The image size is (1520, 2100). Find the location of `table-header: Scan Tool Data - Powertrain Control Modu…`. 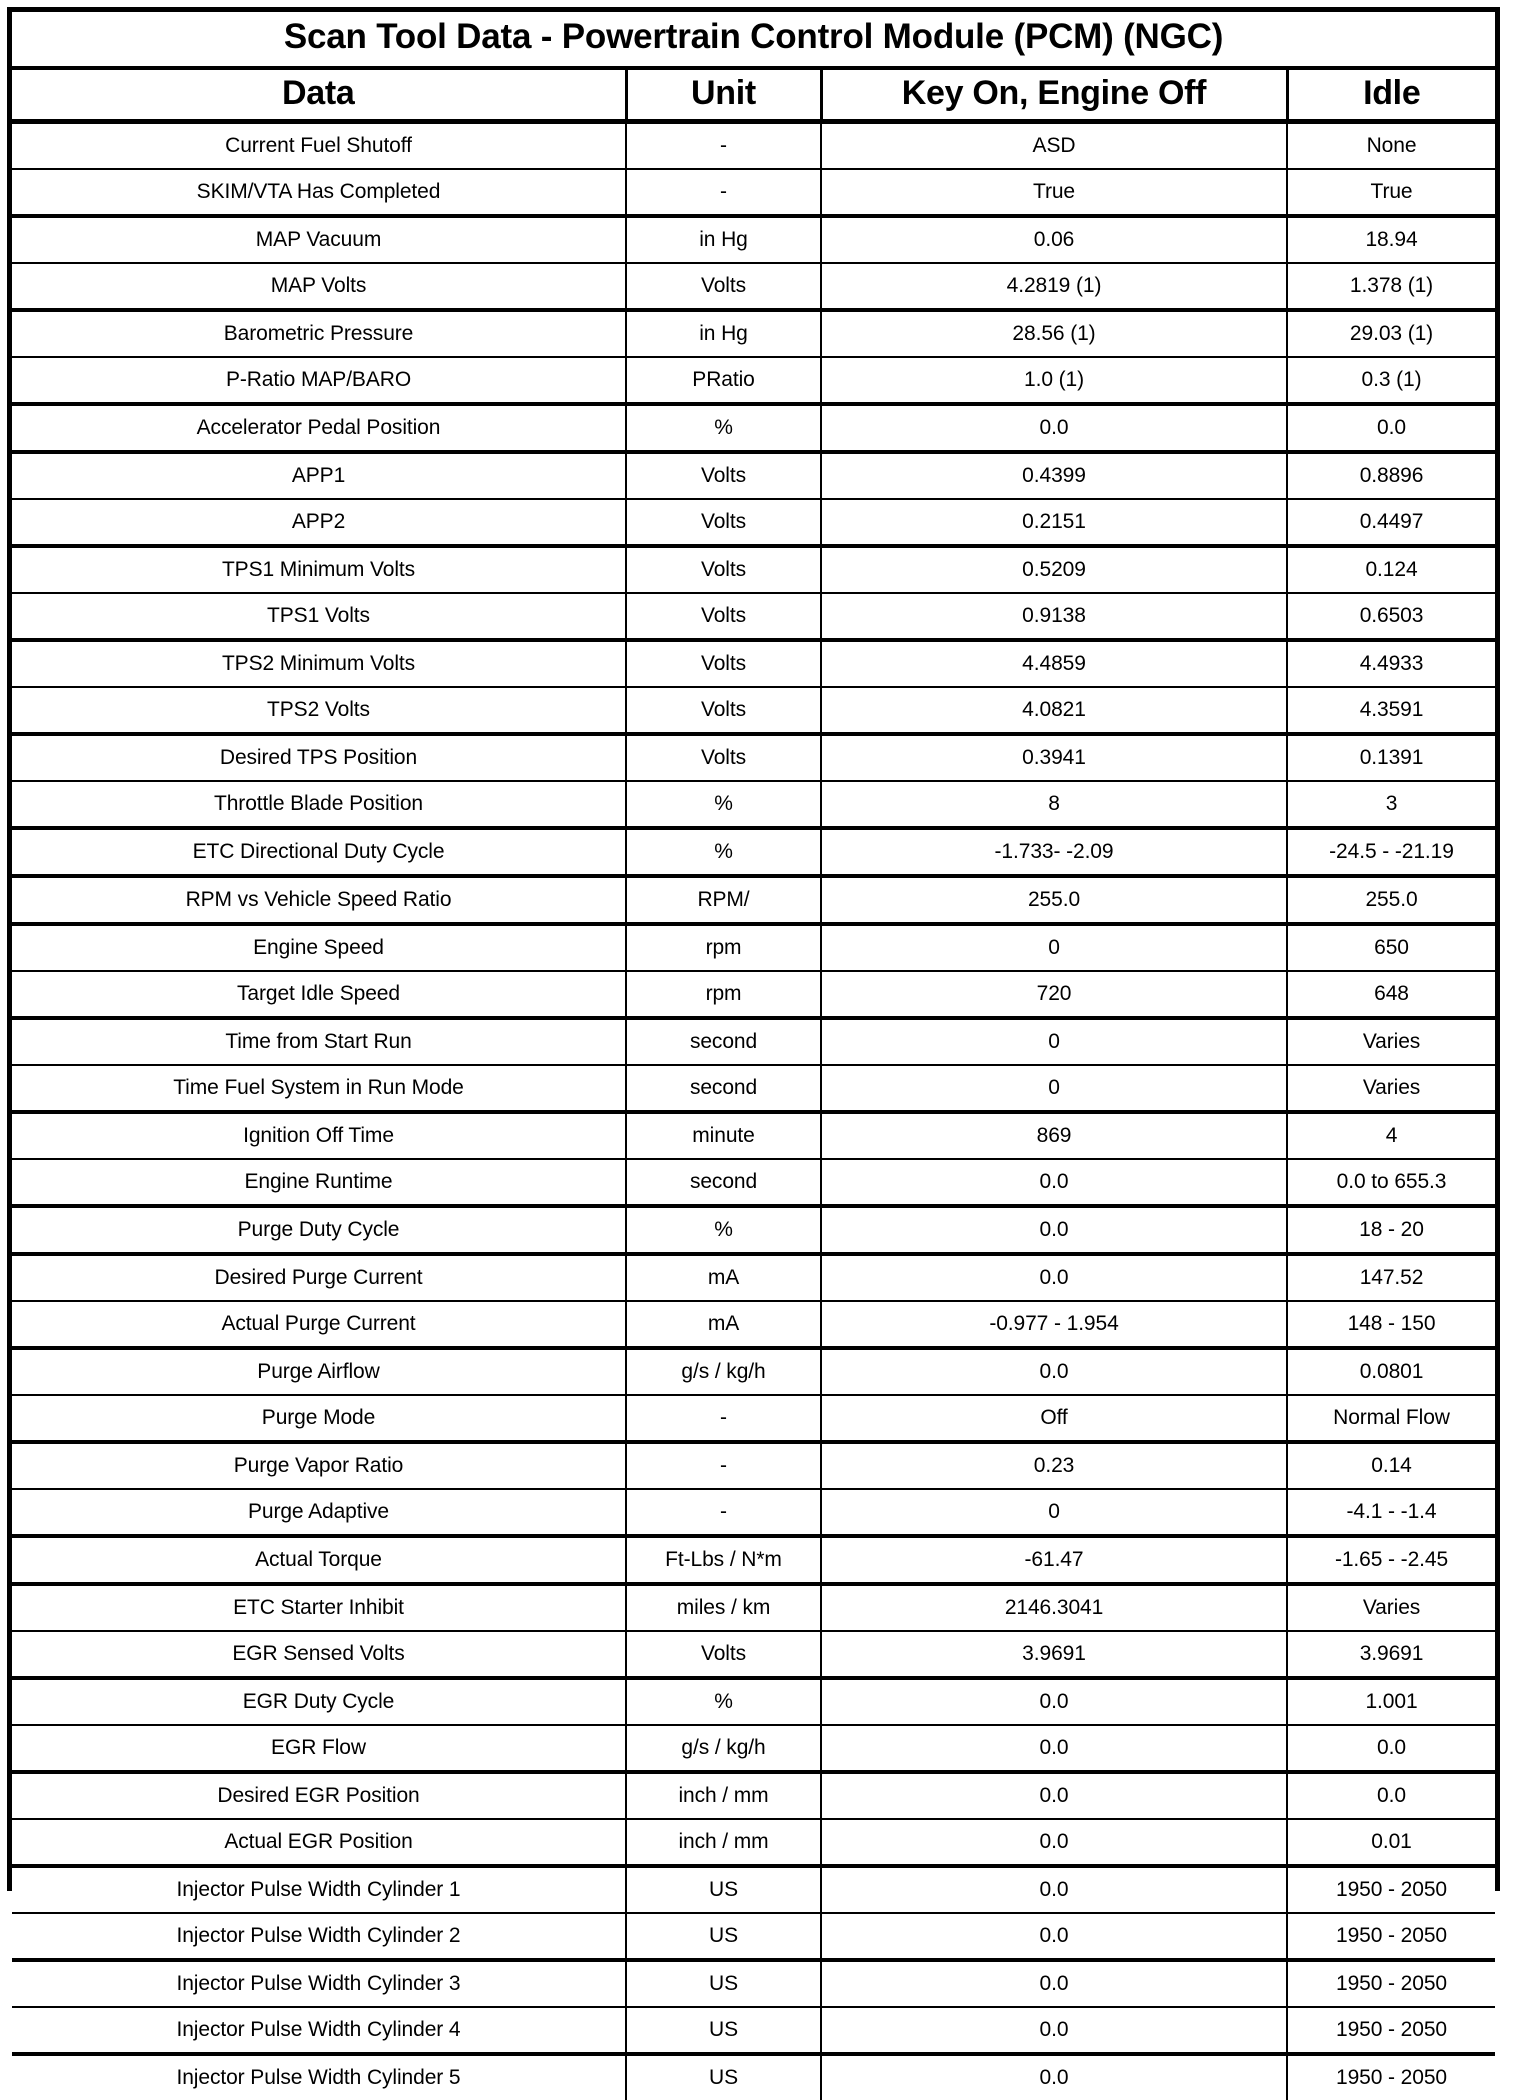

table-header: Scan Tool Data - Powertrain Control Modu… is located at coordinates (753, 67).